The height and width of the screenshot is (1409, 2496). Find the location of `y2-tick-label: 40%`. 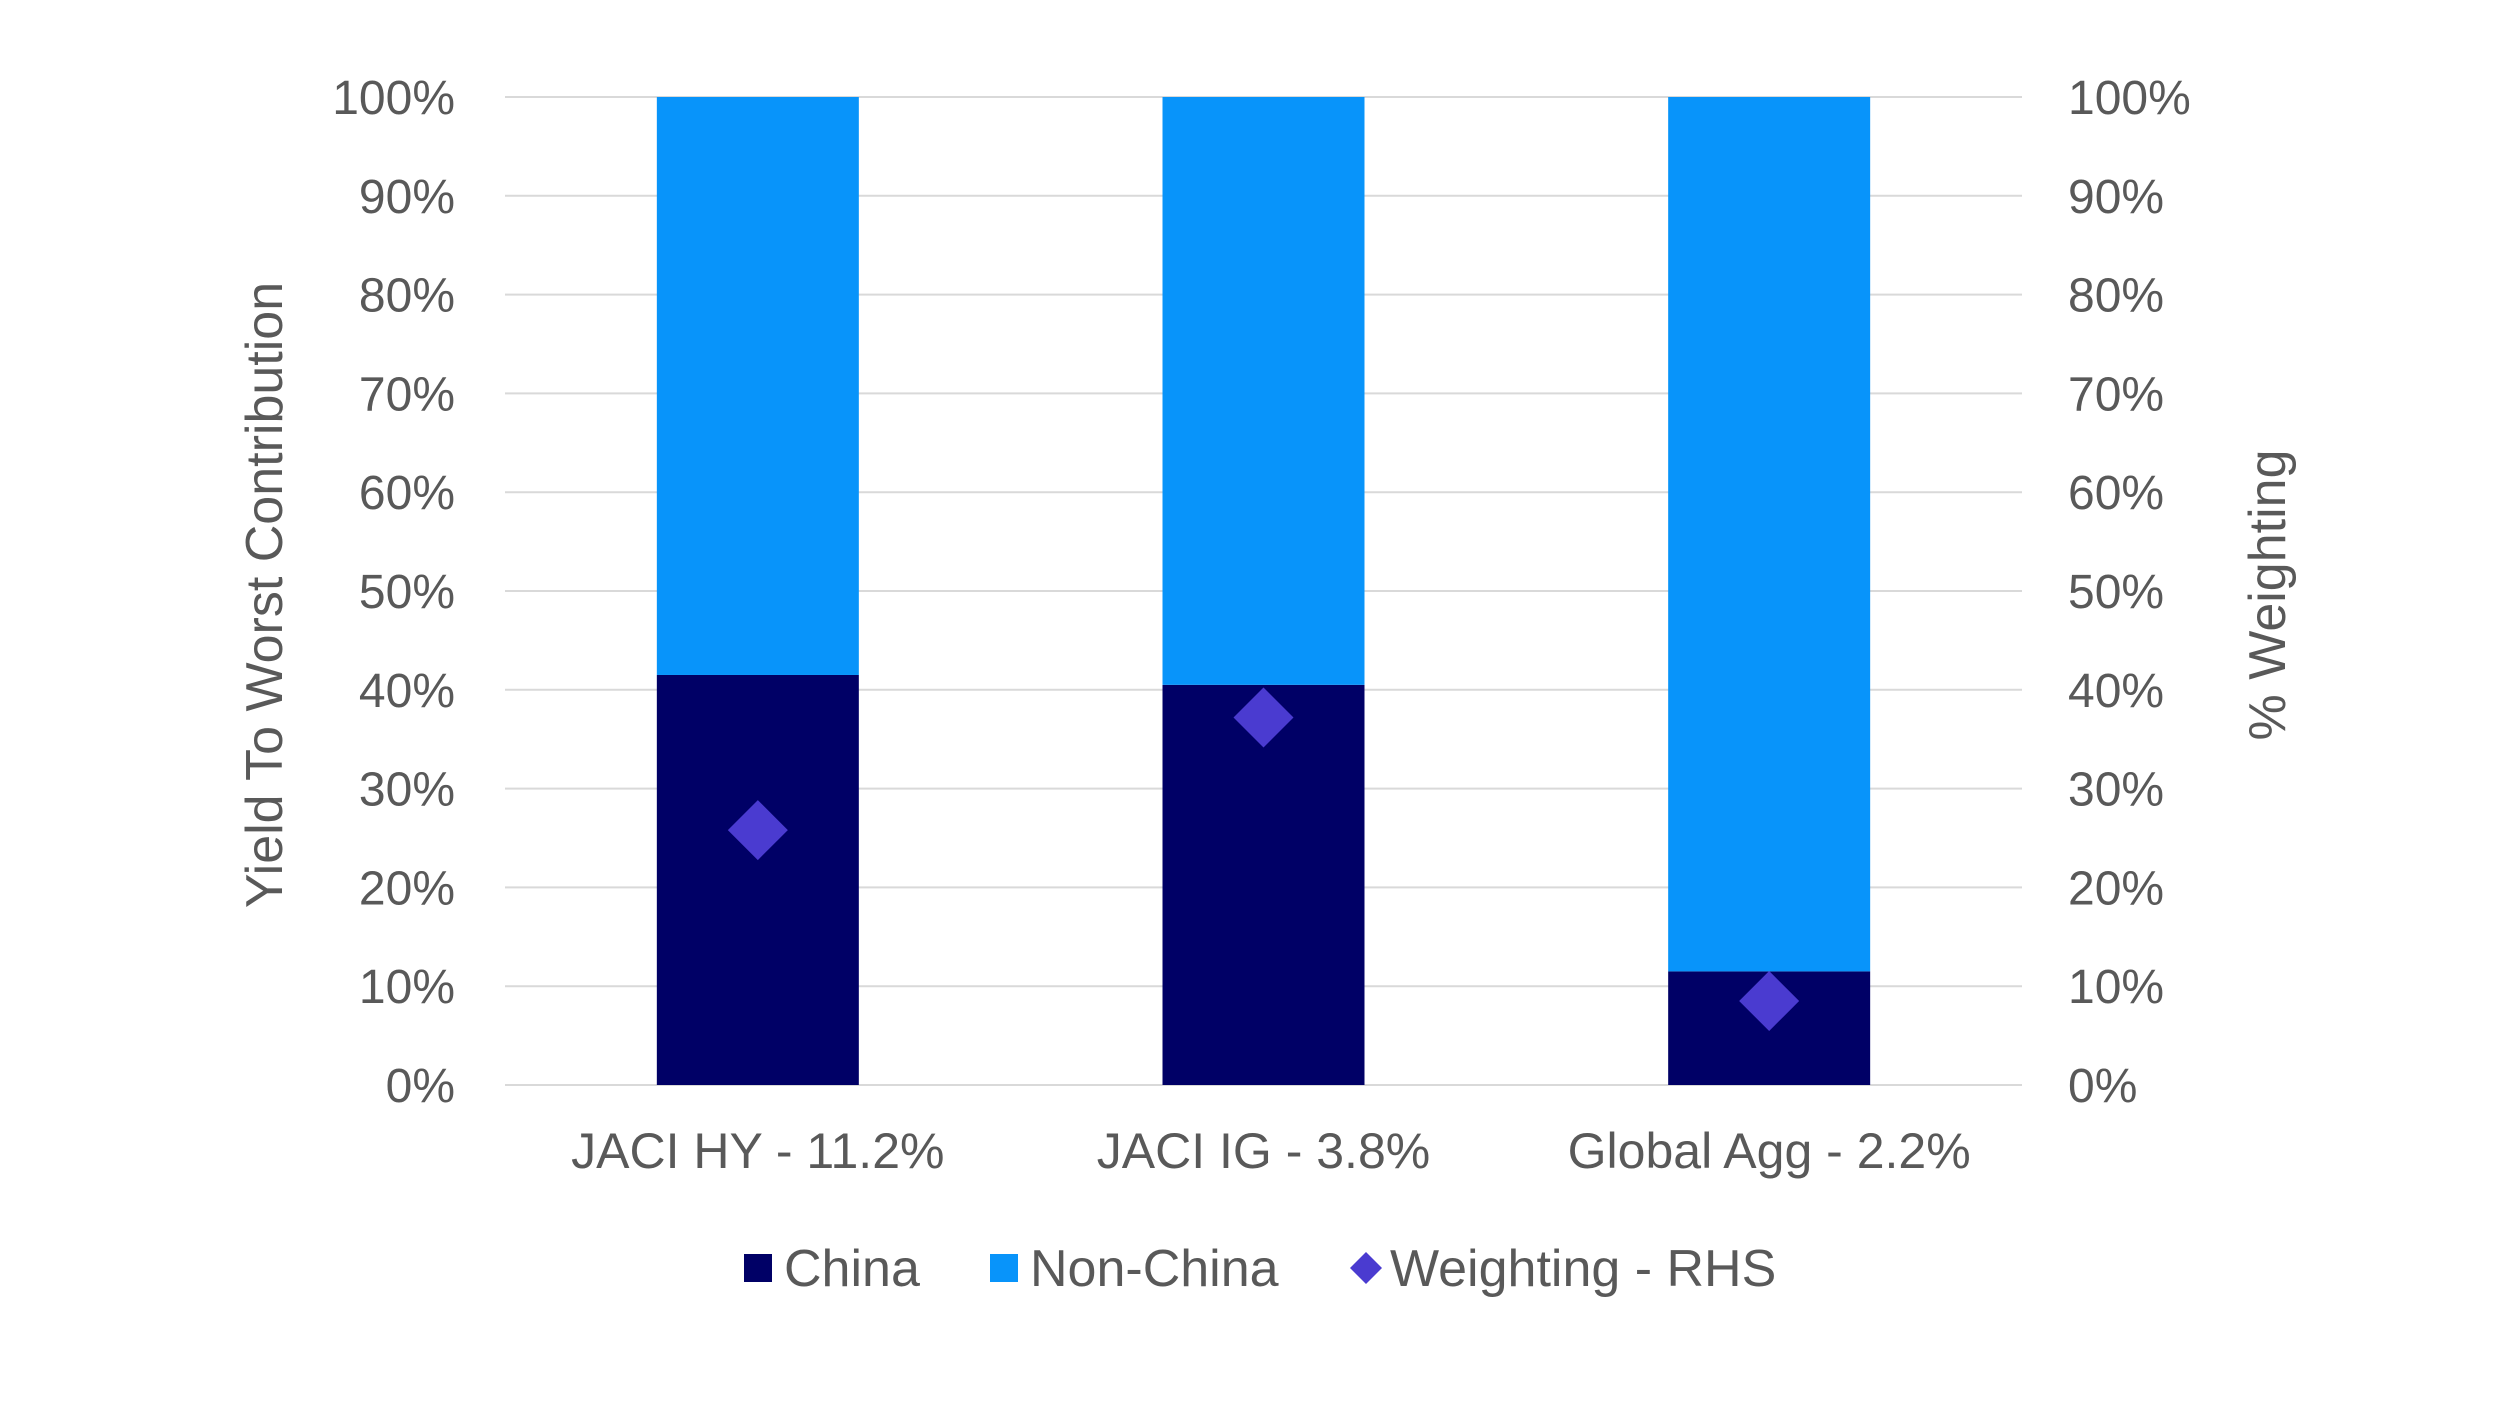

y2-tick-label: 40% is located at coordinates (2116, 691).